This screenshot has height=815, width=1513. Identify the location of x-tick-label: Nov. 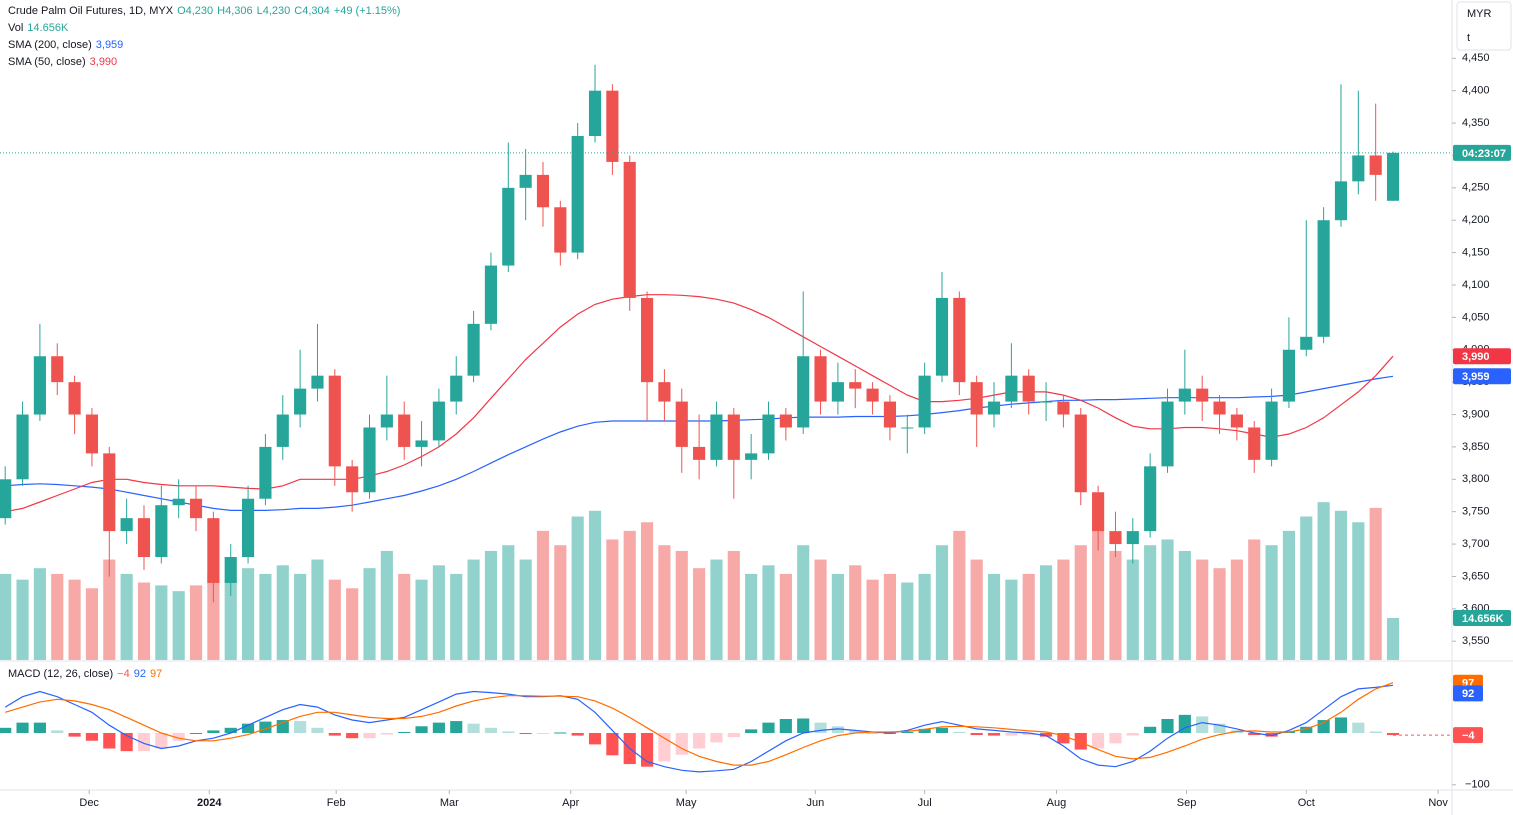
(1438, 803).